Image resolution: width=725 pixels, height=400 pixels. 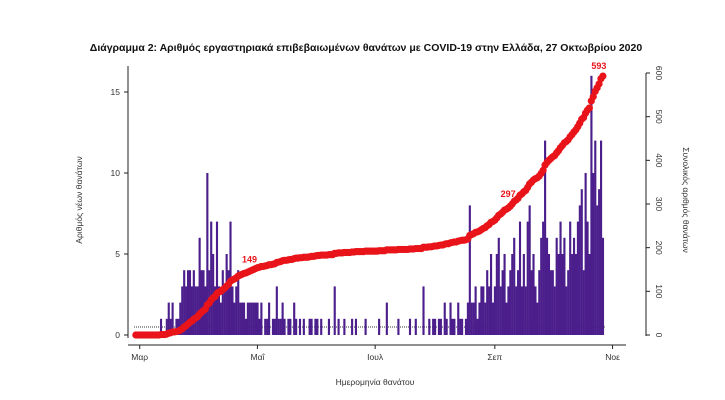 What do you see at coordinates (659, 335) in the screenshot?
I see `y2-tick-label: 0` at bounding box center [659, 335].